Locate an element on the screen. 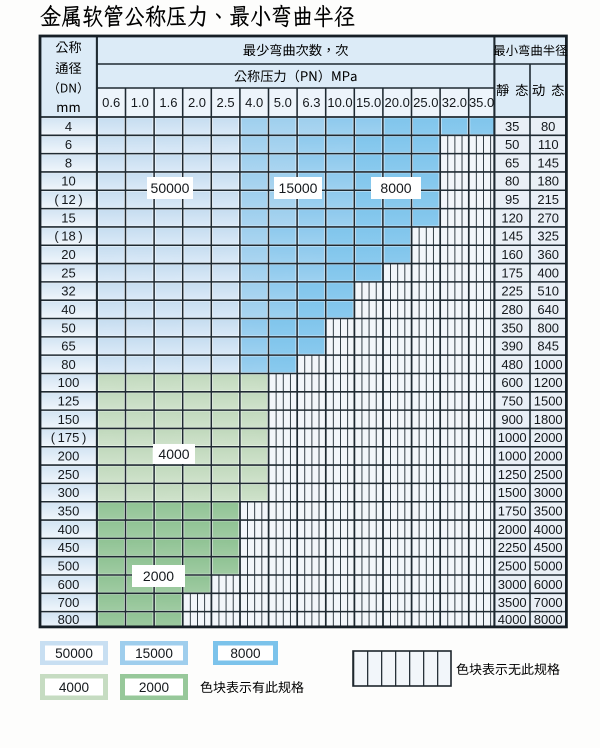  svg-text: 900 is located at coordinates (512, 419).